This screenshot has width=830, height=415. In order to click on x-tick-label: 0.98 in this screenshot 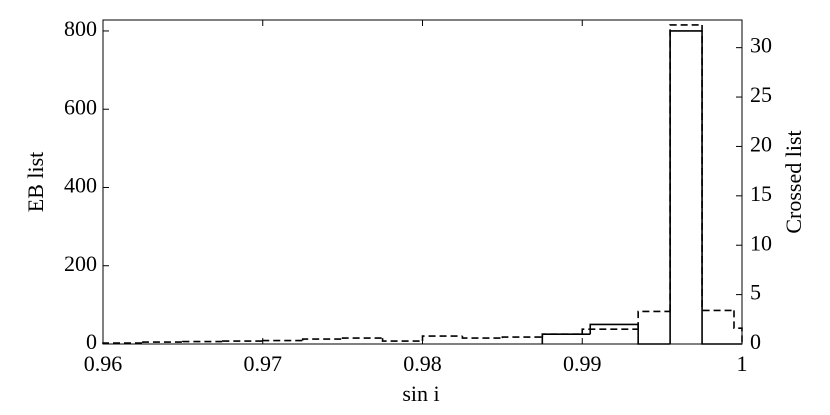, I will do `click(422, 363)`.